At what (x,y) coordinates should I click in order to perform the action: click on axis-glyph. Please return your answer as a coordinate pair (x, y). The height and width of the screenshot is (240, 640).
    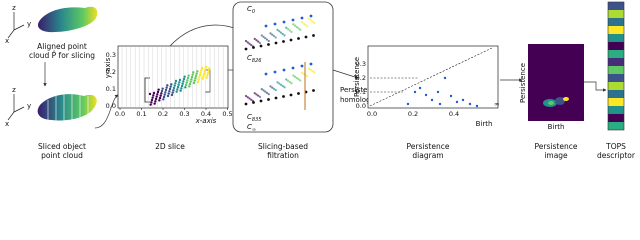
    Looking at the image, I should click on (16, 25).